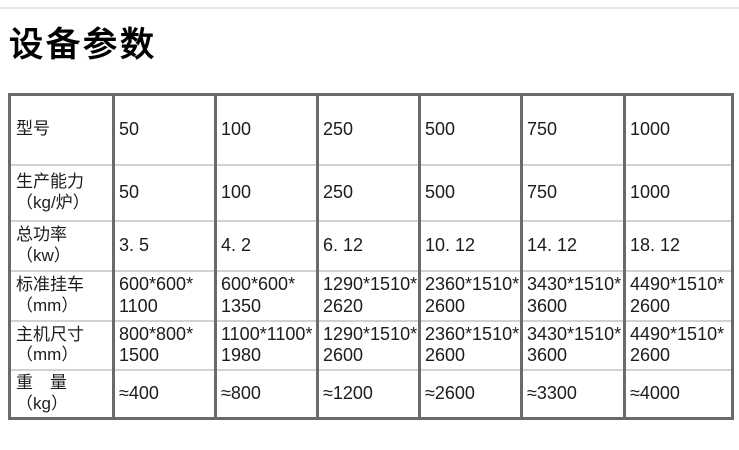 Image resolution: width=739 pixels, height=450 pixels. What do you see at coordinates (678, 394) in the screenshot?
I see `cell-value: ≈4000` at bounding box center [678, 394].